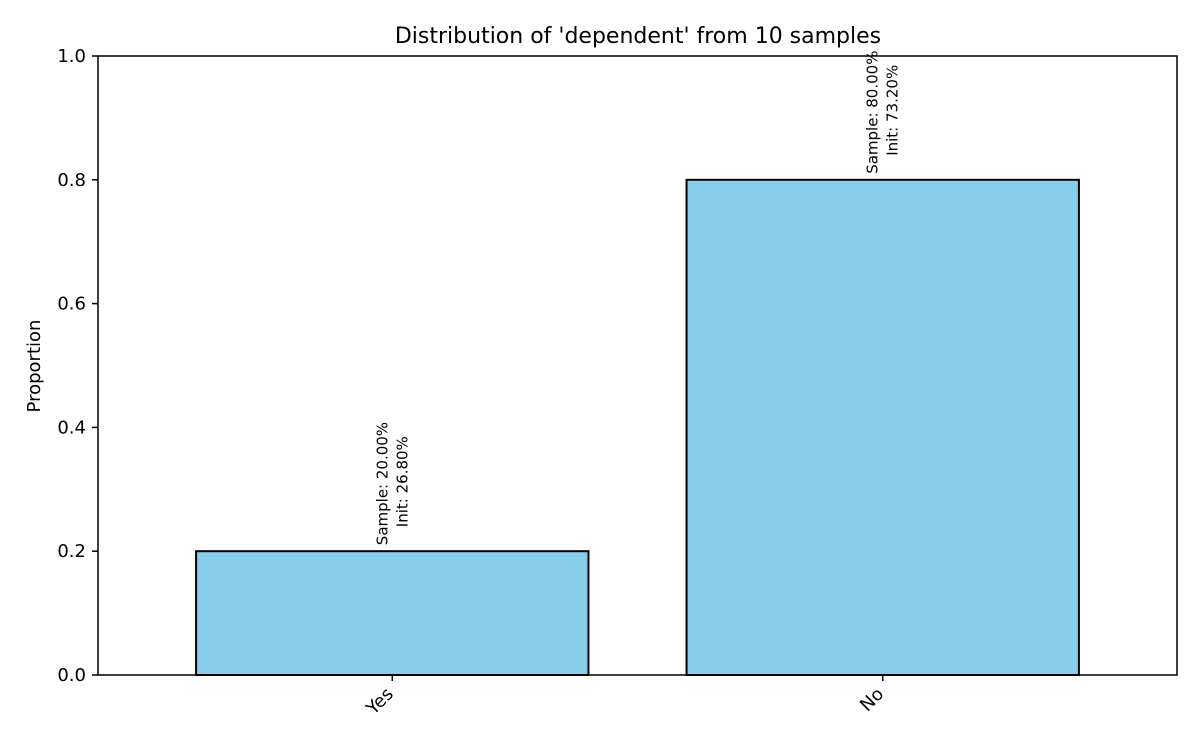 The height and width of the screenshot is (750, 1200). What do you see at coordinates (71, 304) in the screenshot?
I see `y-tick-label: 0.6` at bounding box center [71, 304].